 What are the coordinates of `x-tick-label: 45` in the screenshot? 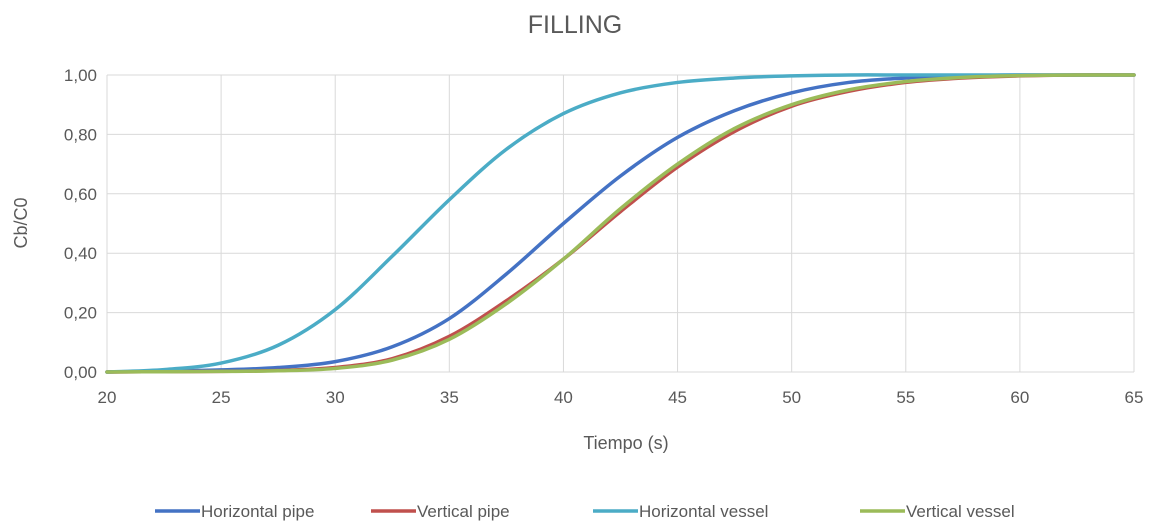 It's located at (677, 397).